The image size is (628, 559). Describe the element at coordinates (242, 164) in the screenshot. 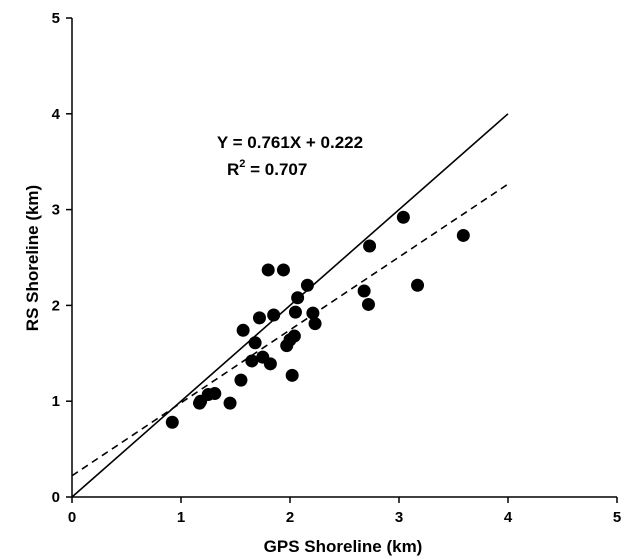

I see `r-squared-exponent: 2` at that location.